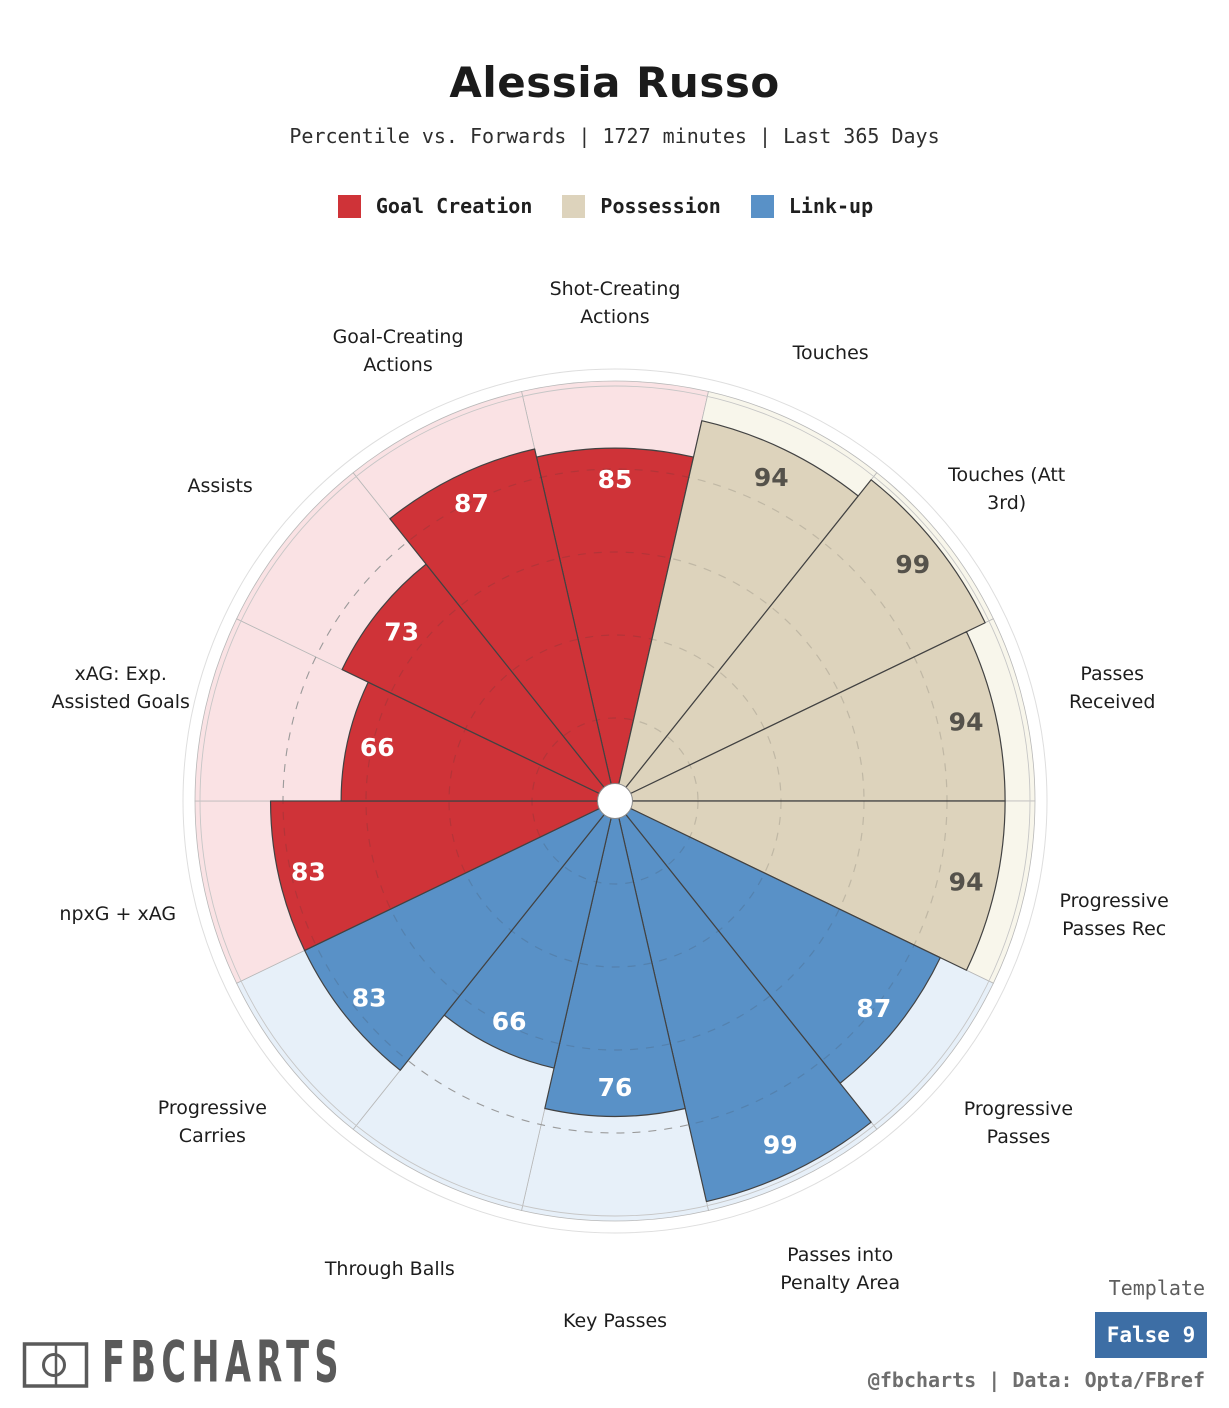 This screenshot has width=1229, height=1408. I want to click on slice-label-goal-creating-actions: Goal-Creating Actions, so click(398, 350).